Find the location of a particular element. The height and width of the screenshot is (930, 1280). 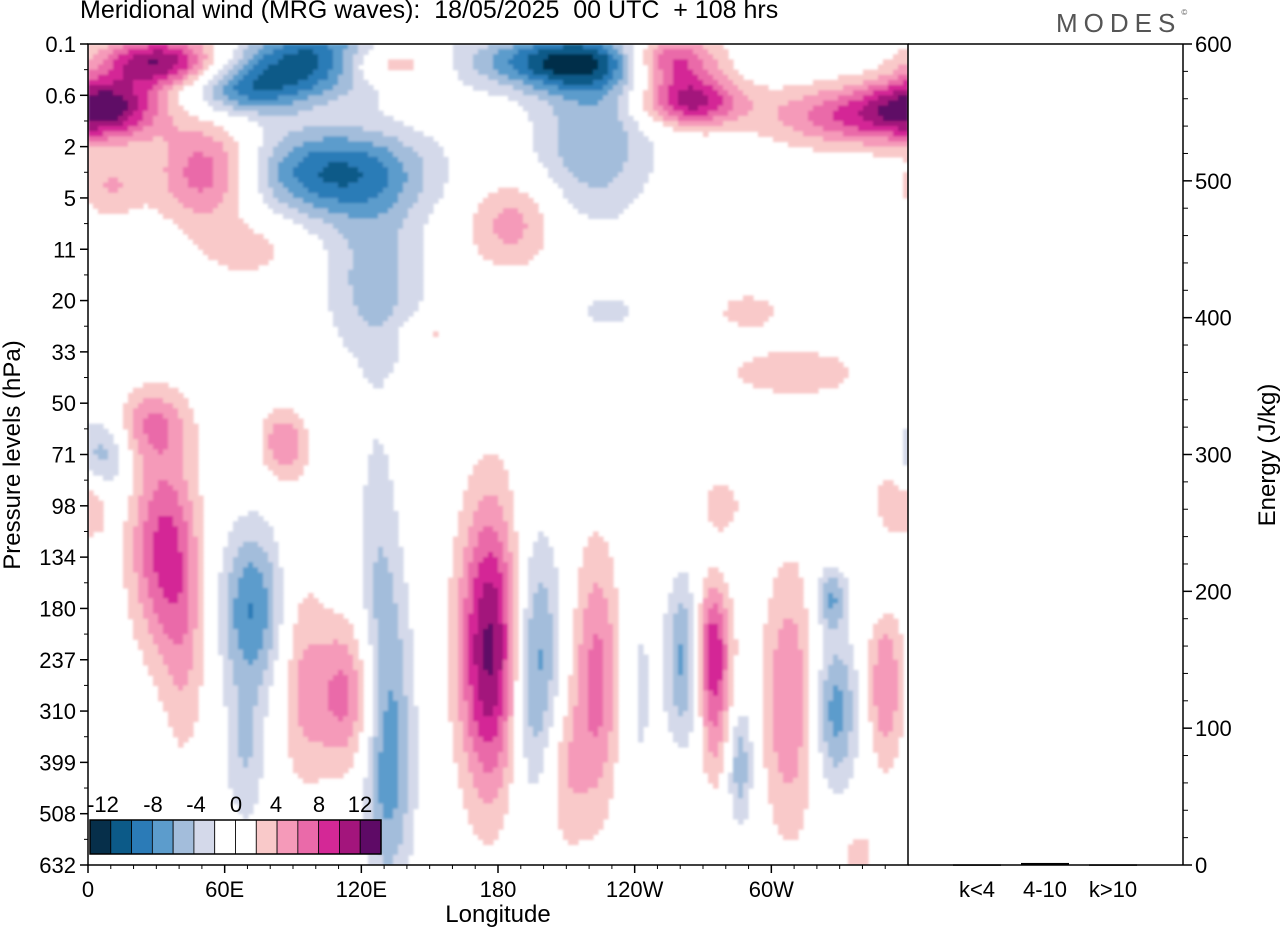

brand-mark: © is located at coordinates (1184, 12).